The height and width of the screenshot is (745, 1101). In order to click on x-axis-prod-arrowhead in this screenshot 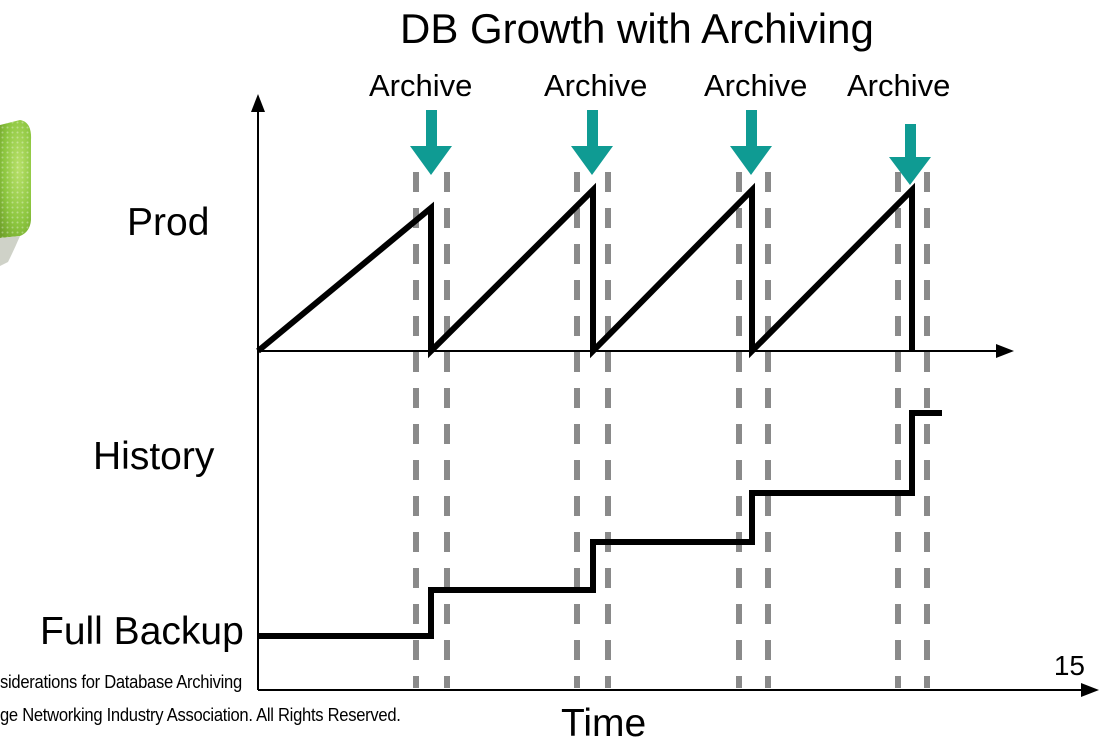, I will do `click(1005, 351)`.